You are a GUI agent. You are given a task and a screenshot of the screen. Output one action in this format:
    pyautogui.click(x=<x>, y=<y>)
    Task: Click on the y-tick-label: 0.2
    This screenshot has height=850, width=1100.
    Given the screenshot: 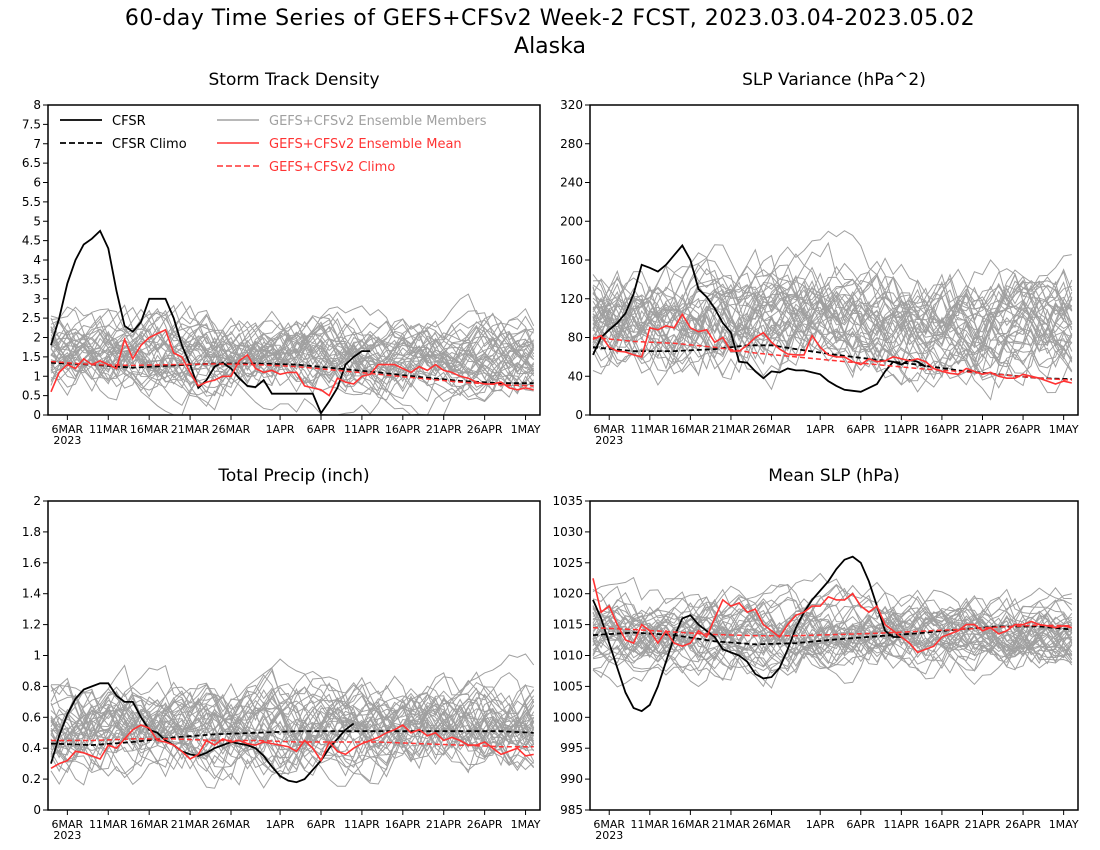 What is the action you would take?
    pyautogui.click(x=31, y=779)
    